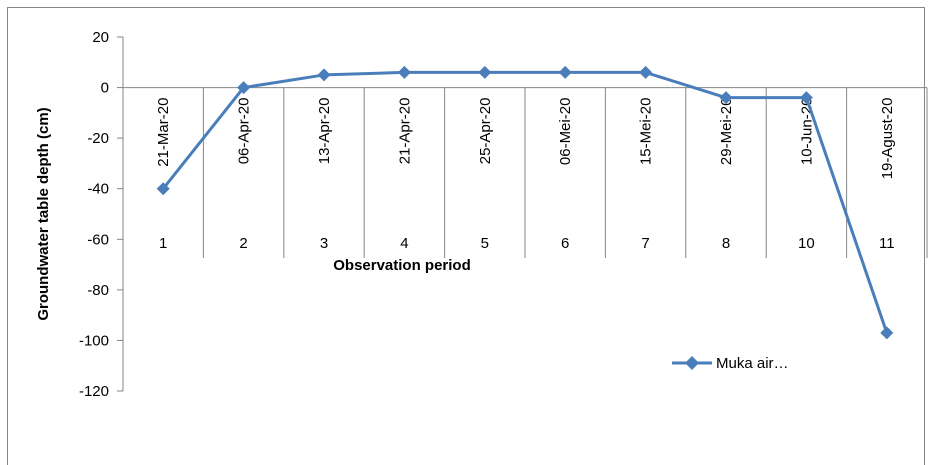 Image resolution: width=933 pixels, height=465 pixels. What do you see at coordinates (98, 239) in the screenshot?
I see `y-tick-label: -60` at bounding box center [98, 239].